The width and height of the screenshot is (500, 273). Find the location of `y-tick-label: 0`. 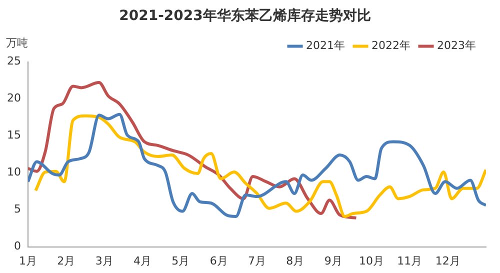

y-tick-label: 0 is located at coordinates (17, 246).